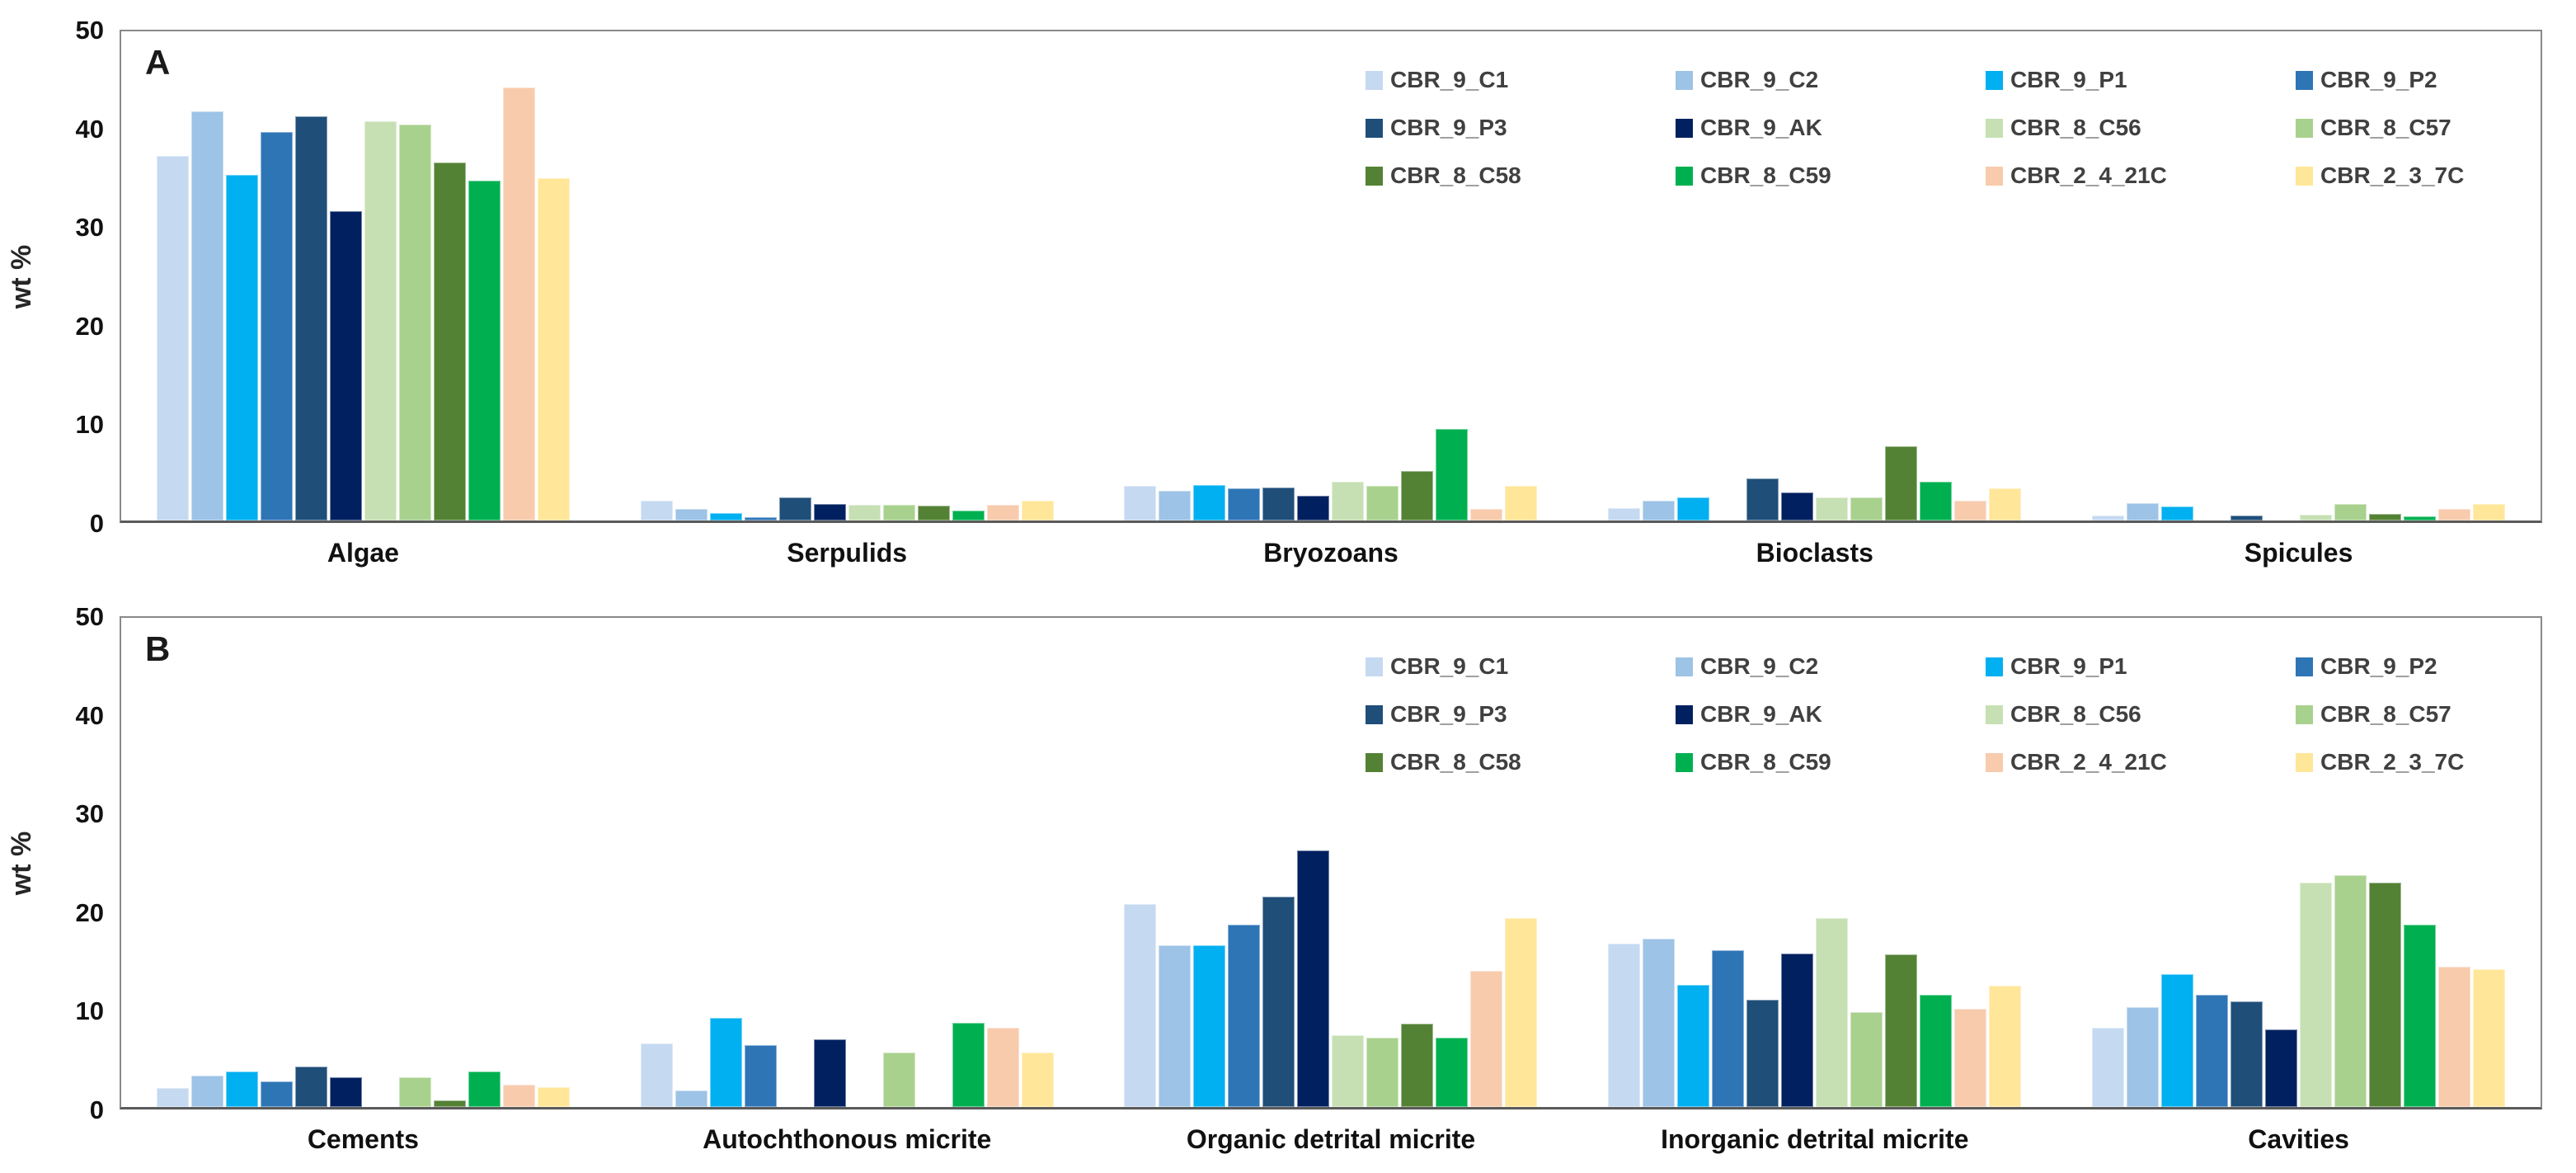 The width and height of the screenshot is (2576, 1173). What do you see at coordinates (363, 862) in the screenshot?
I see `bar-group-cements` at bounding box center [363, 862].